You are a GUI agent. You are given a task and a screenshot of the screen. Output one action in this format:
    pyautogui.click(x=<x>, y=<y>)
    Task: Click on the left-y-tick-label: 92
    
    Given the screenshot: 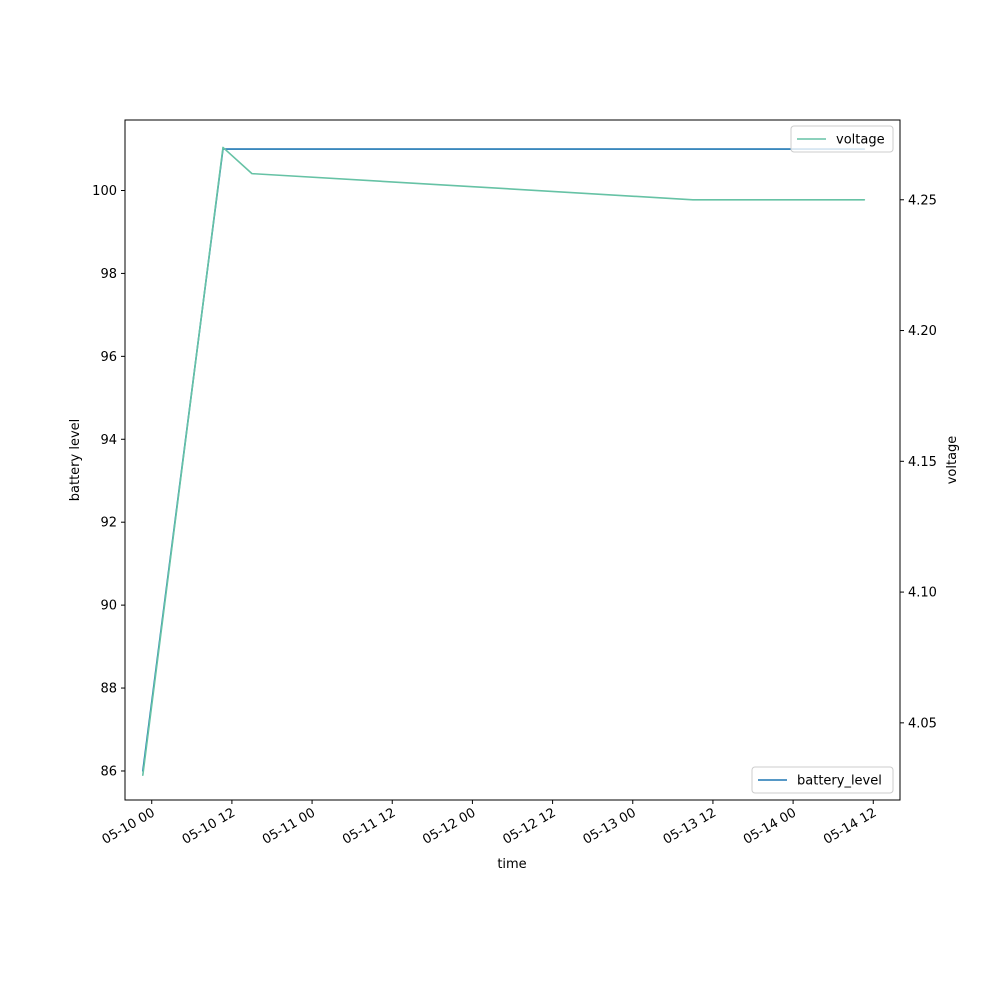 What is the action you would take?
    pyautogui.click(x=108, y=523)
    